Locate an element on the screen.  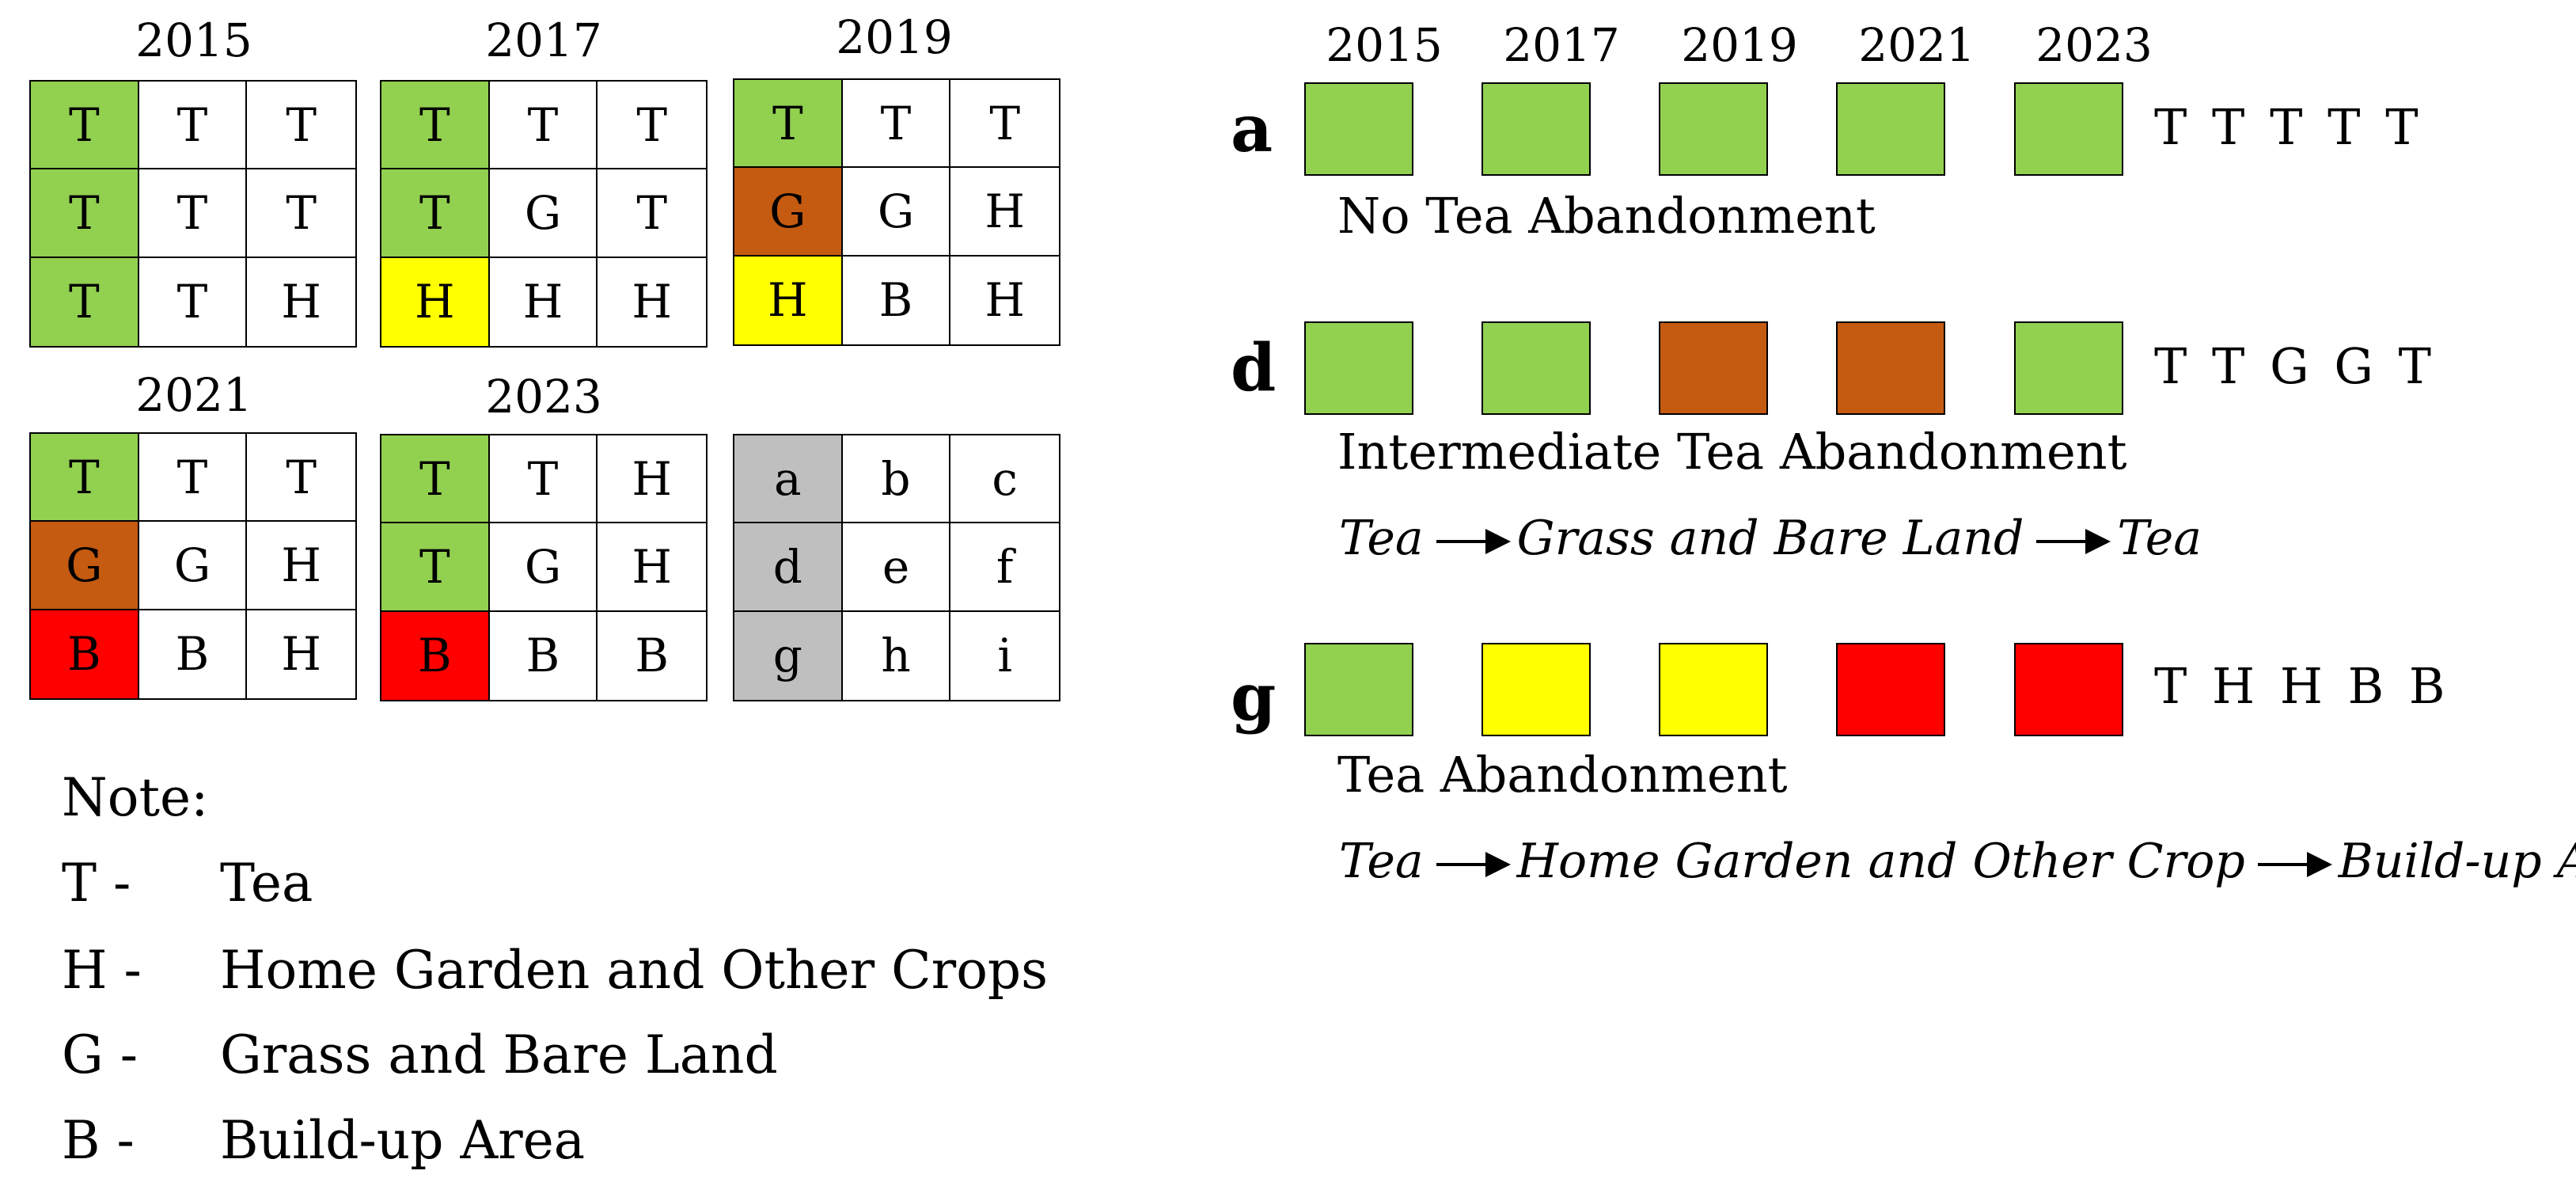
grid-cell: i is located at coordinates (1004, 655).